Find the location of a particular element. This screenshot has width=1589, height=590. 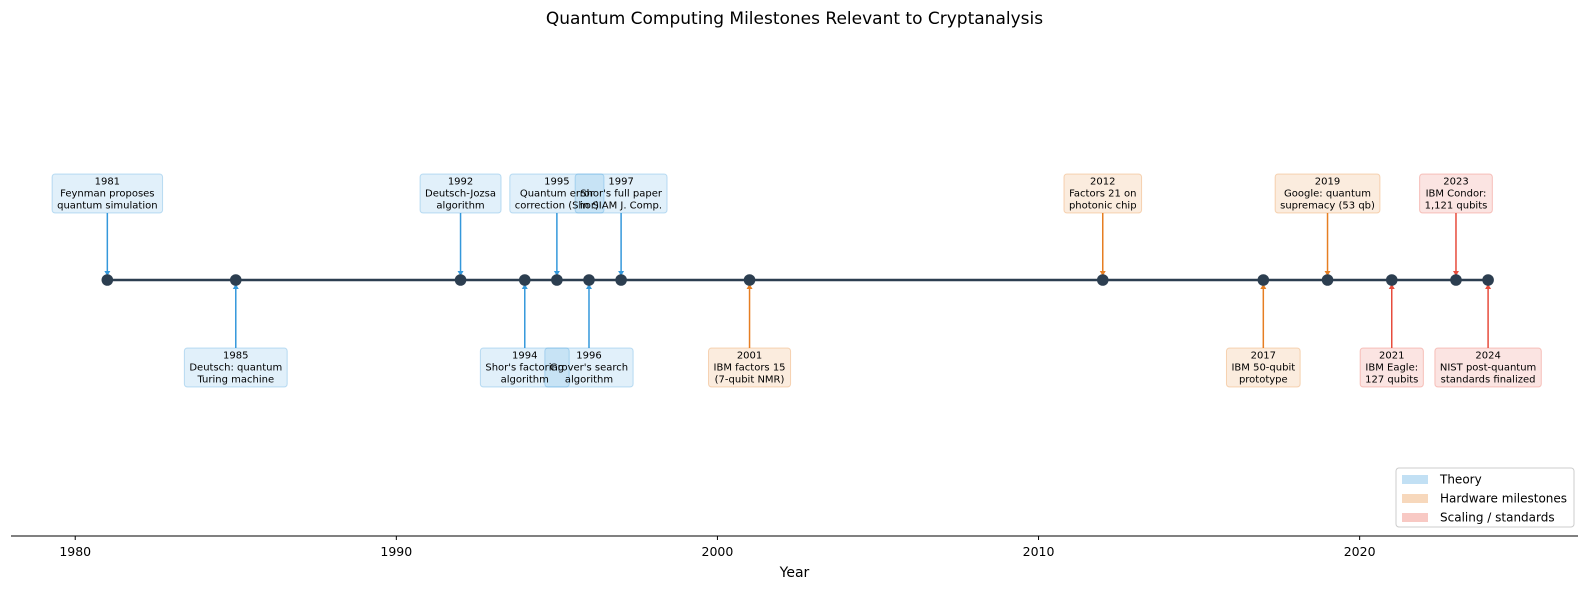

x-axis-label: Year is located at coordinates (794, 573).